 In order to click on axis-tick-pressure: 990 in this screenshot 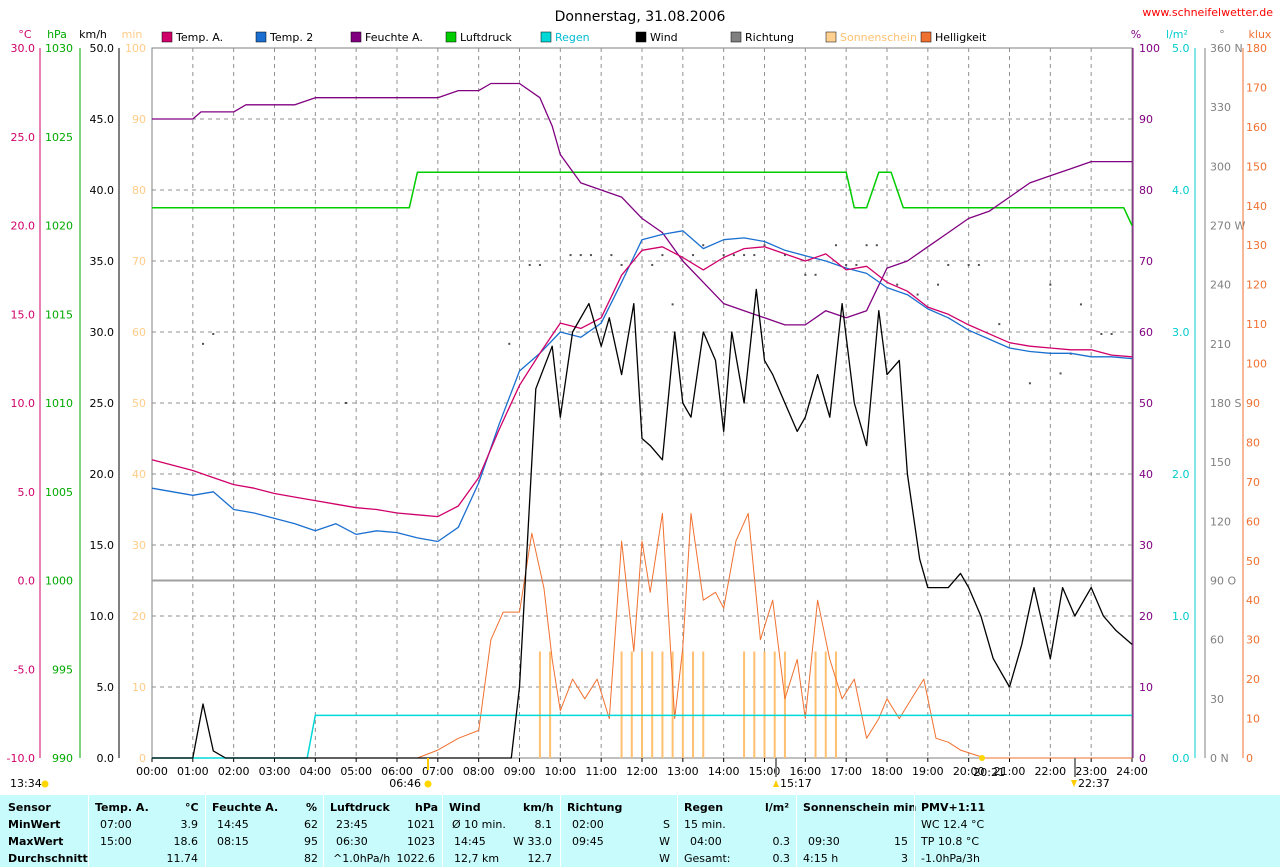, I will do `click(62, 758)`.